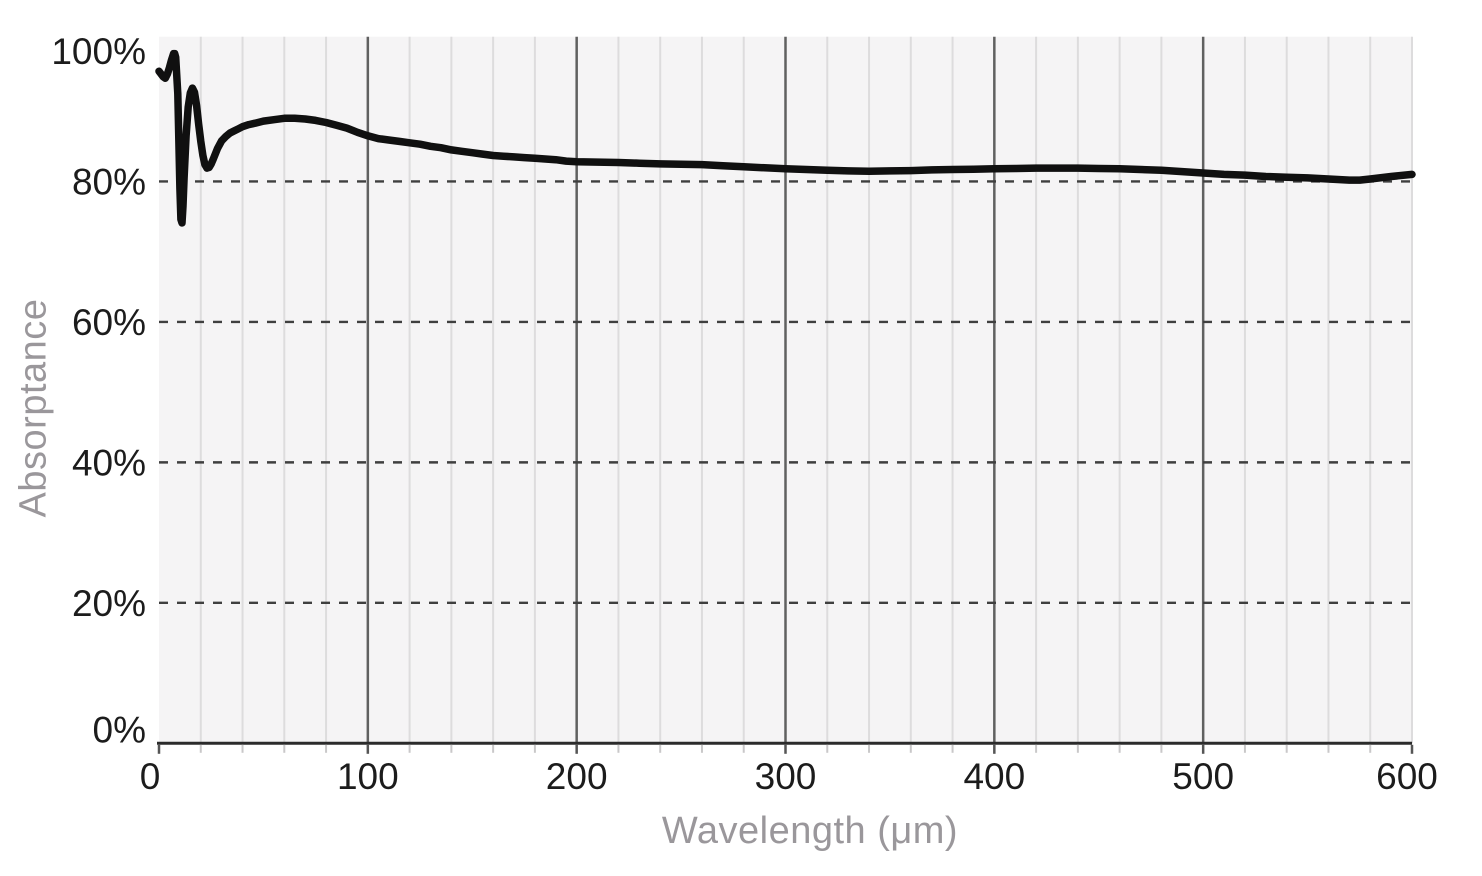 The height and width of the screenshot is (876, 1482). What do you see at coordinates (33, 408) in the screenshot?
I see `y-axis-title: Absorptance` at bounding box center [33, 408].